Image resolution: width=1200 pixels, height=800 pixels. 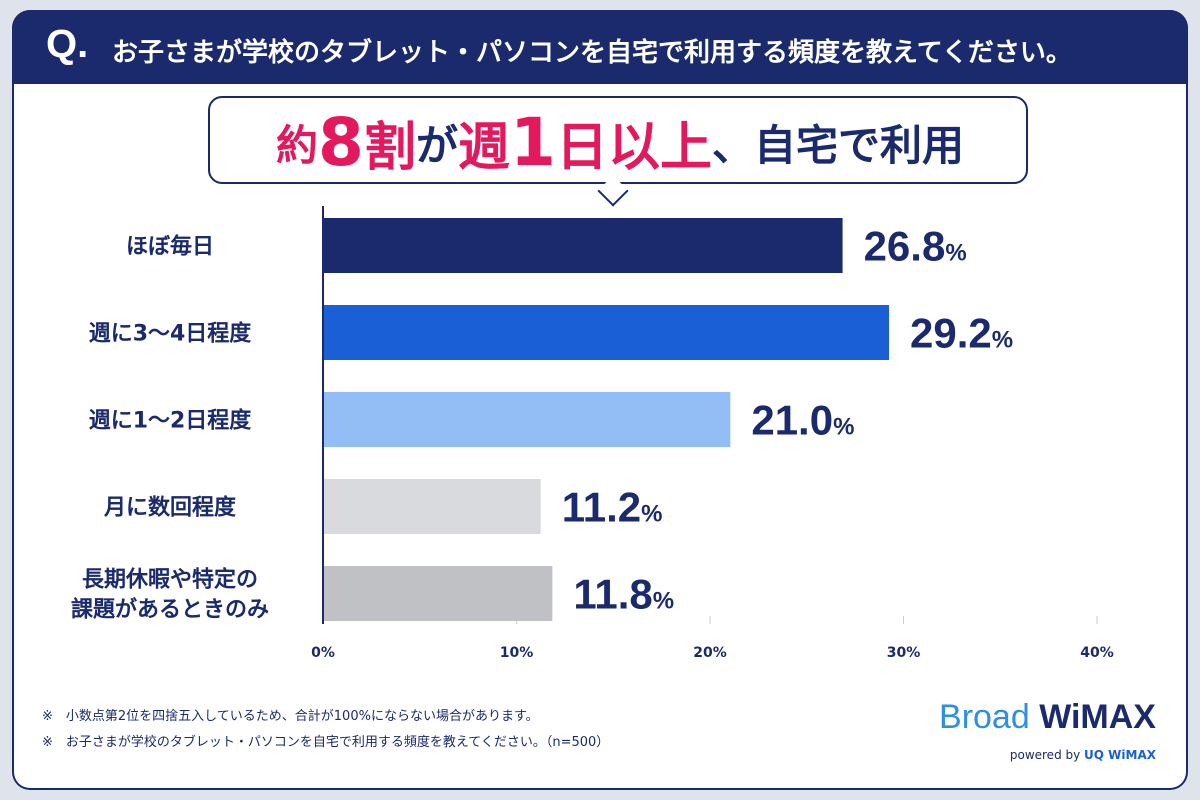 I want to click on category-label: 週に3～4日程度, so click(x=171, y=334).